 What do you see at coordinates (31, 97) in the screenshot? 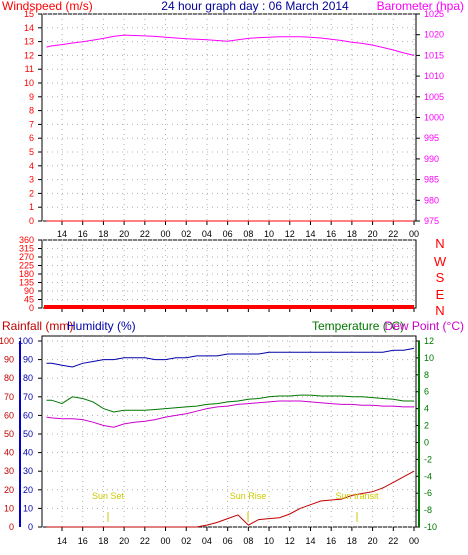
I see `windspeed-tick-label: 9` at bounding box center [31, 97].